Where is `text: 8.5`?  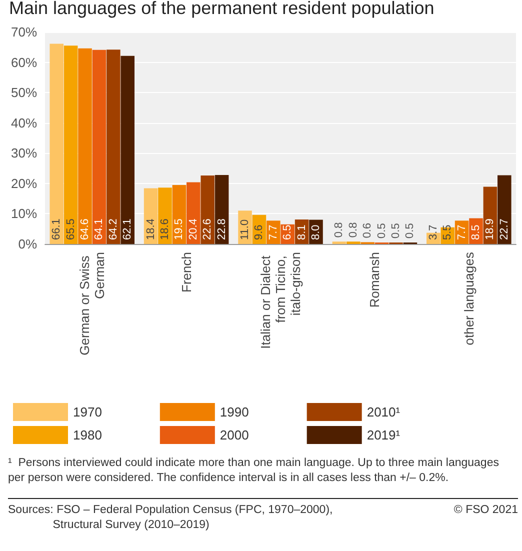
text: 8.5 is located at coordinates (476, 232).